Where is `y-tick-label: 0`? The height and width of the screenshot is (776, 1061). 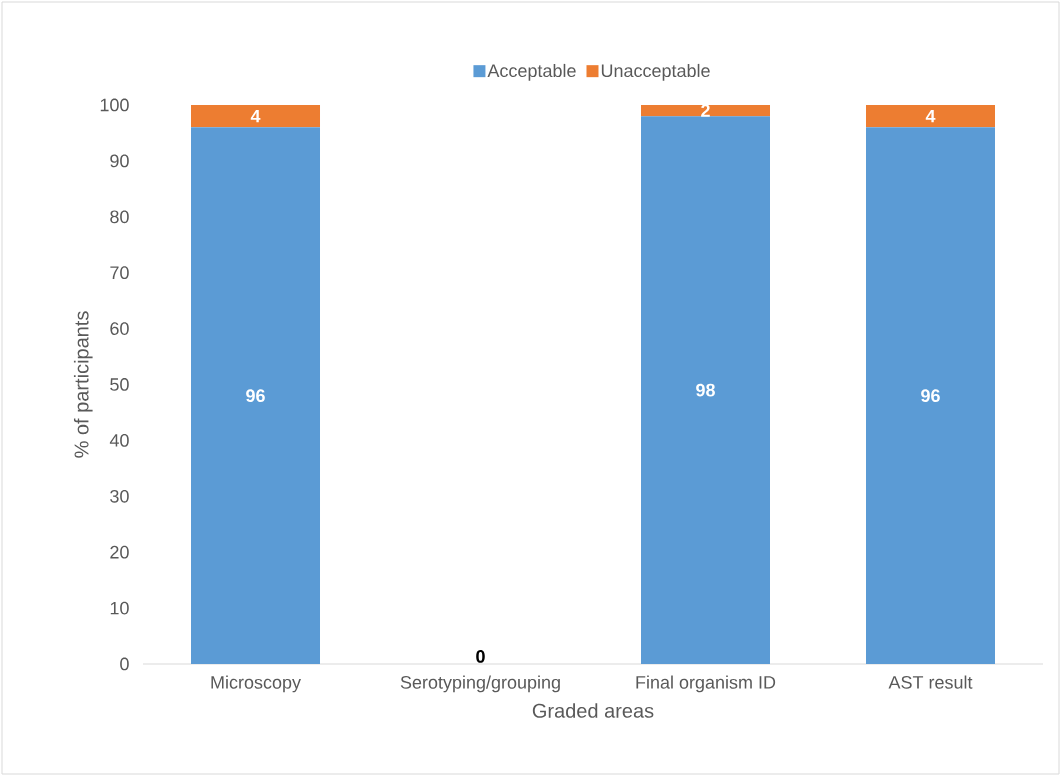
y-tick-label: 0 is located at coordinates (124, 664).